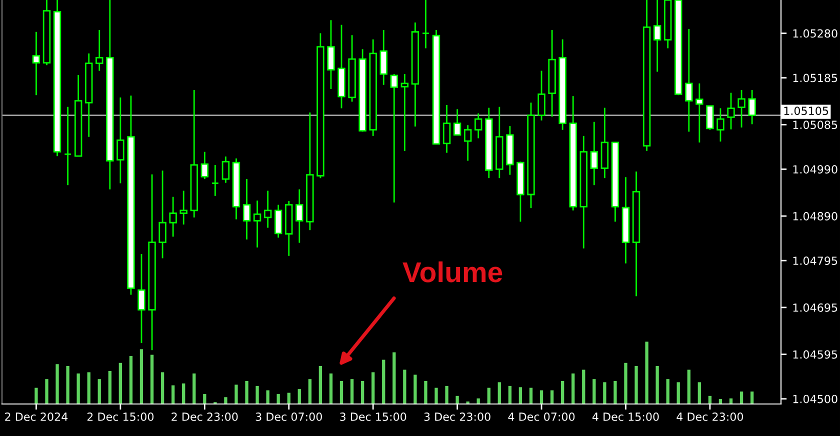  I want to click on y-tick-label: 1.04695, so click(815, 307).